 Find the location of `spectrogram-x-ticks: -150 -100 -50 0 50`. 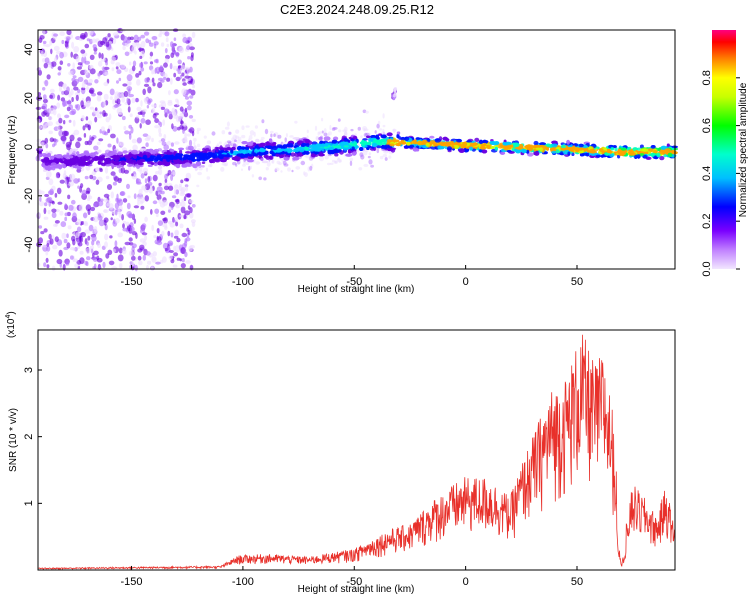

spectrogram-x-ticks: -150 -100 -50 0 50 is located at coordinates (352, 276).